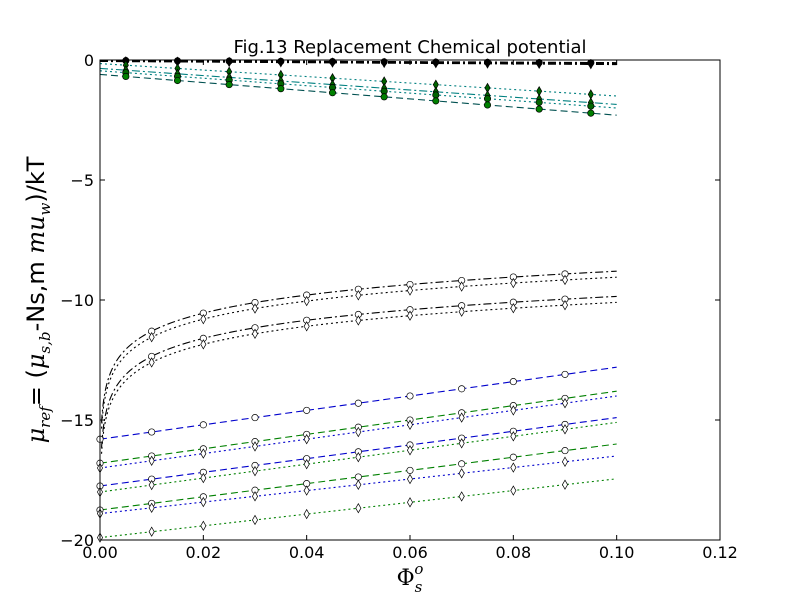 The width and height of the screenshot is (800, 600). I want to click on ylabel-w-sub: w, so click(45, 208).